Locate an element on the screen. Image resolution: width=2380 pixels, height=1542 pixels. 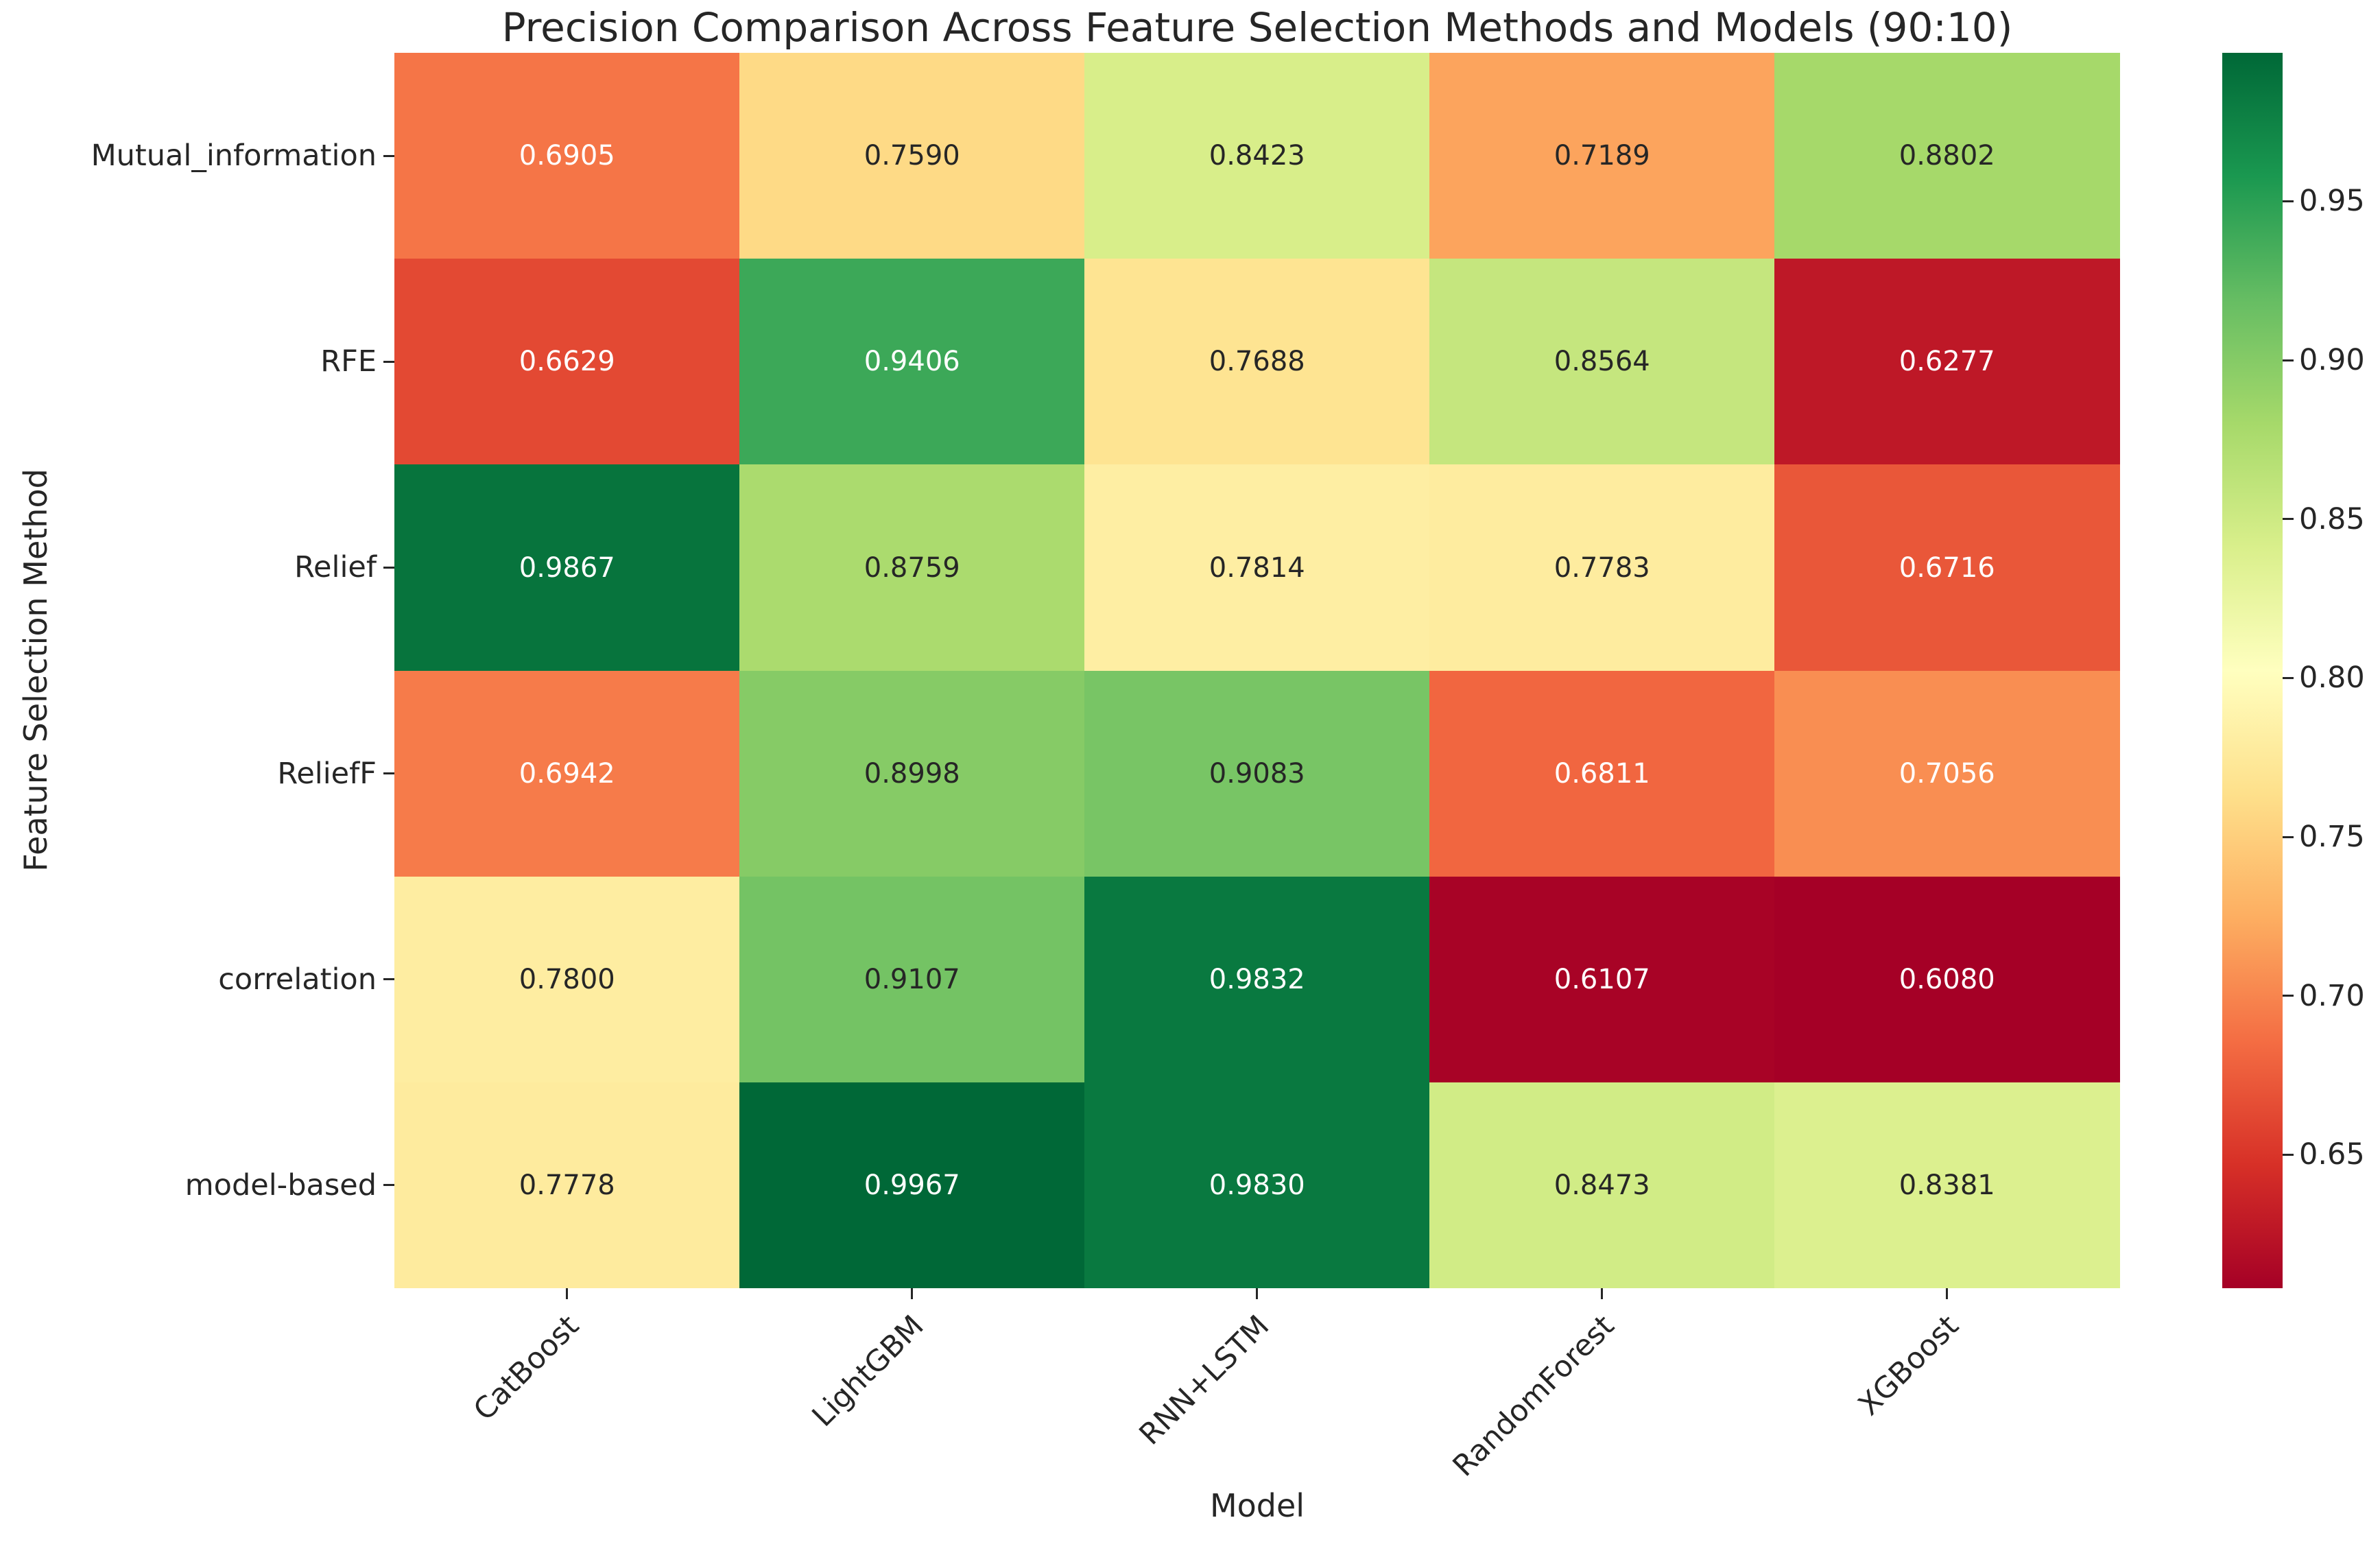
cell-value: 0.7688 is located at coordinates (1257, 362).